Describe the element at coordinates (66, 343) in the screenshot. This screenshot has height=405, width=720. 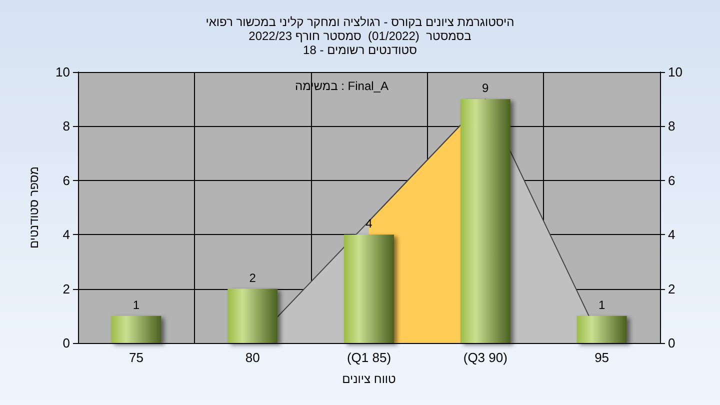
I see `y-tick-label: 0` at that location.